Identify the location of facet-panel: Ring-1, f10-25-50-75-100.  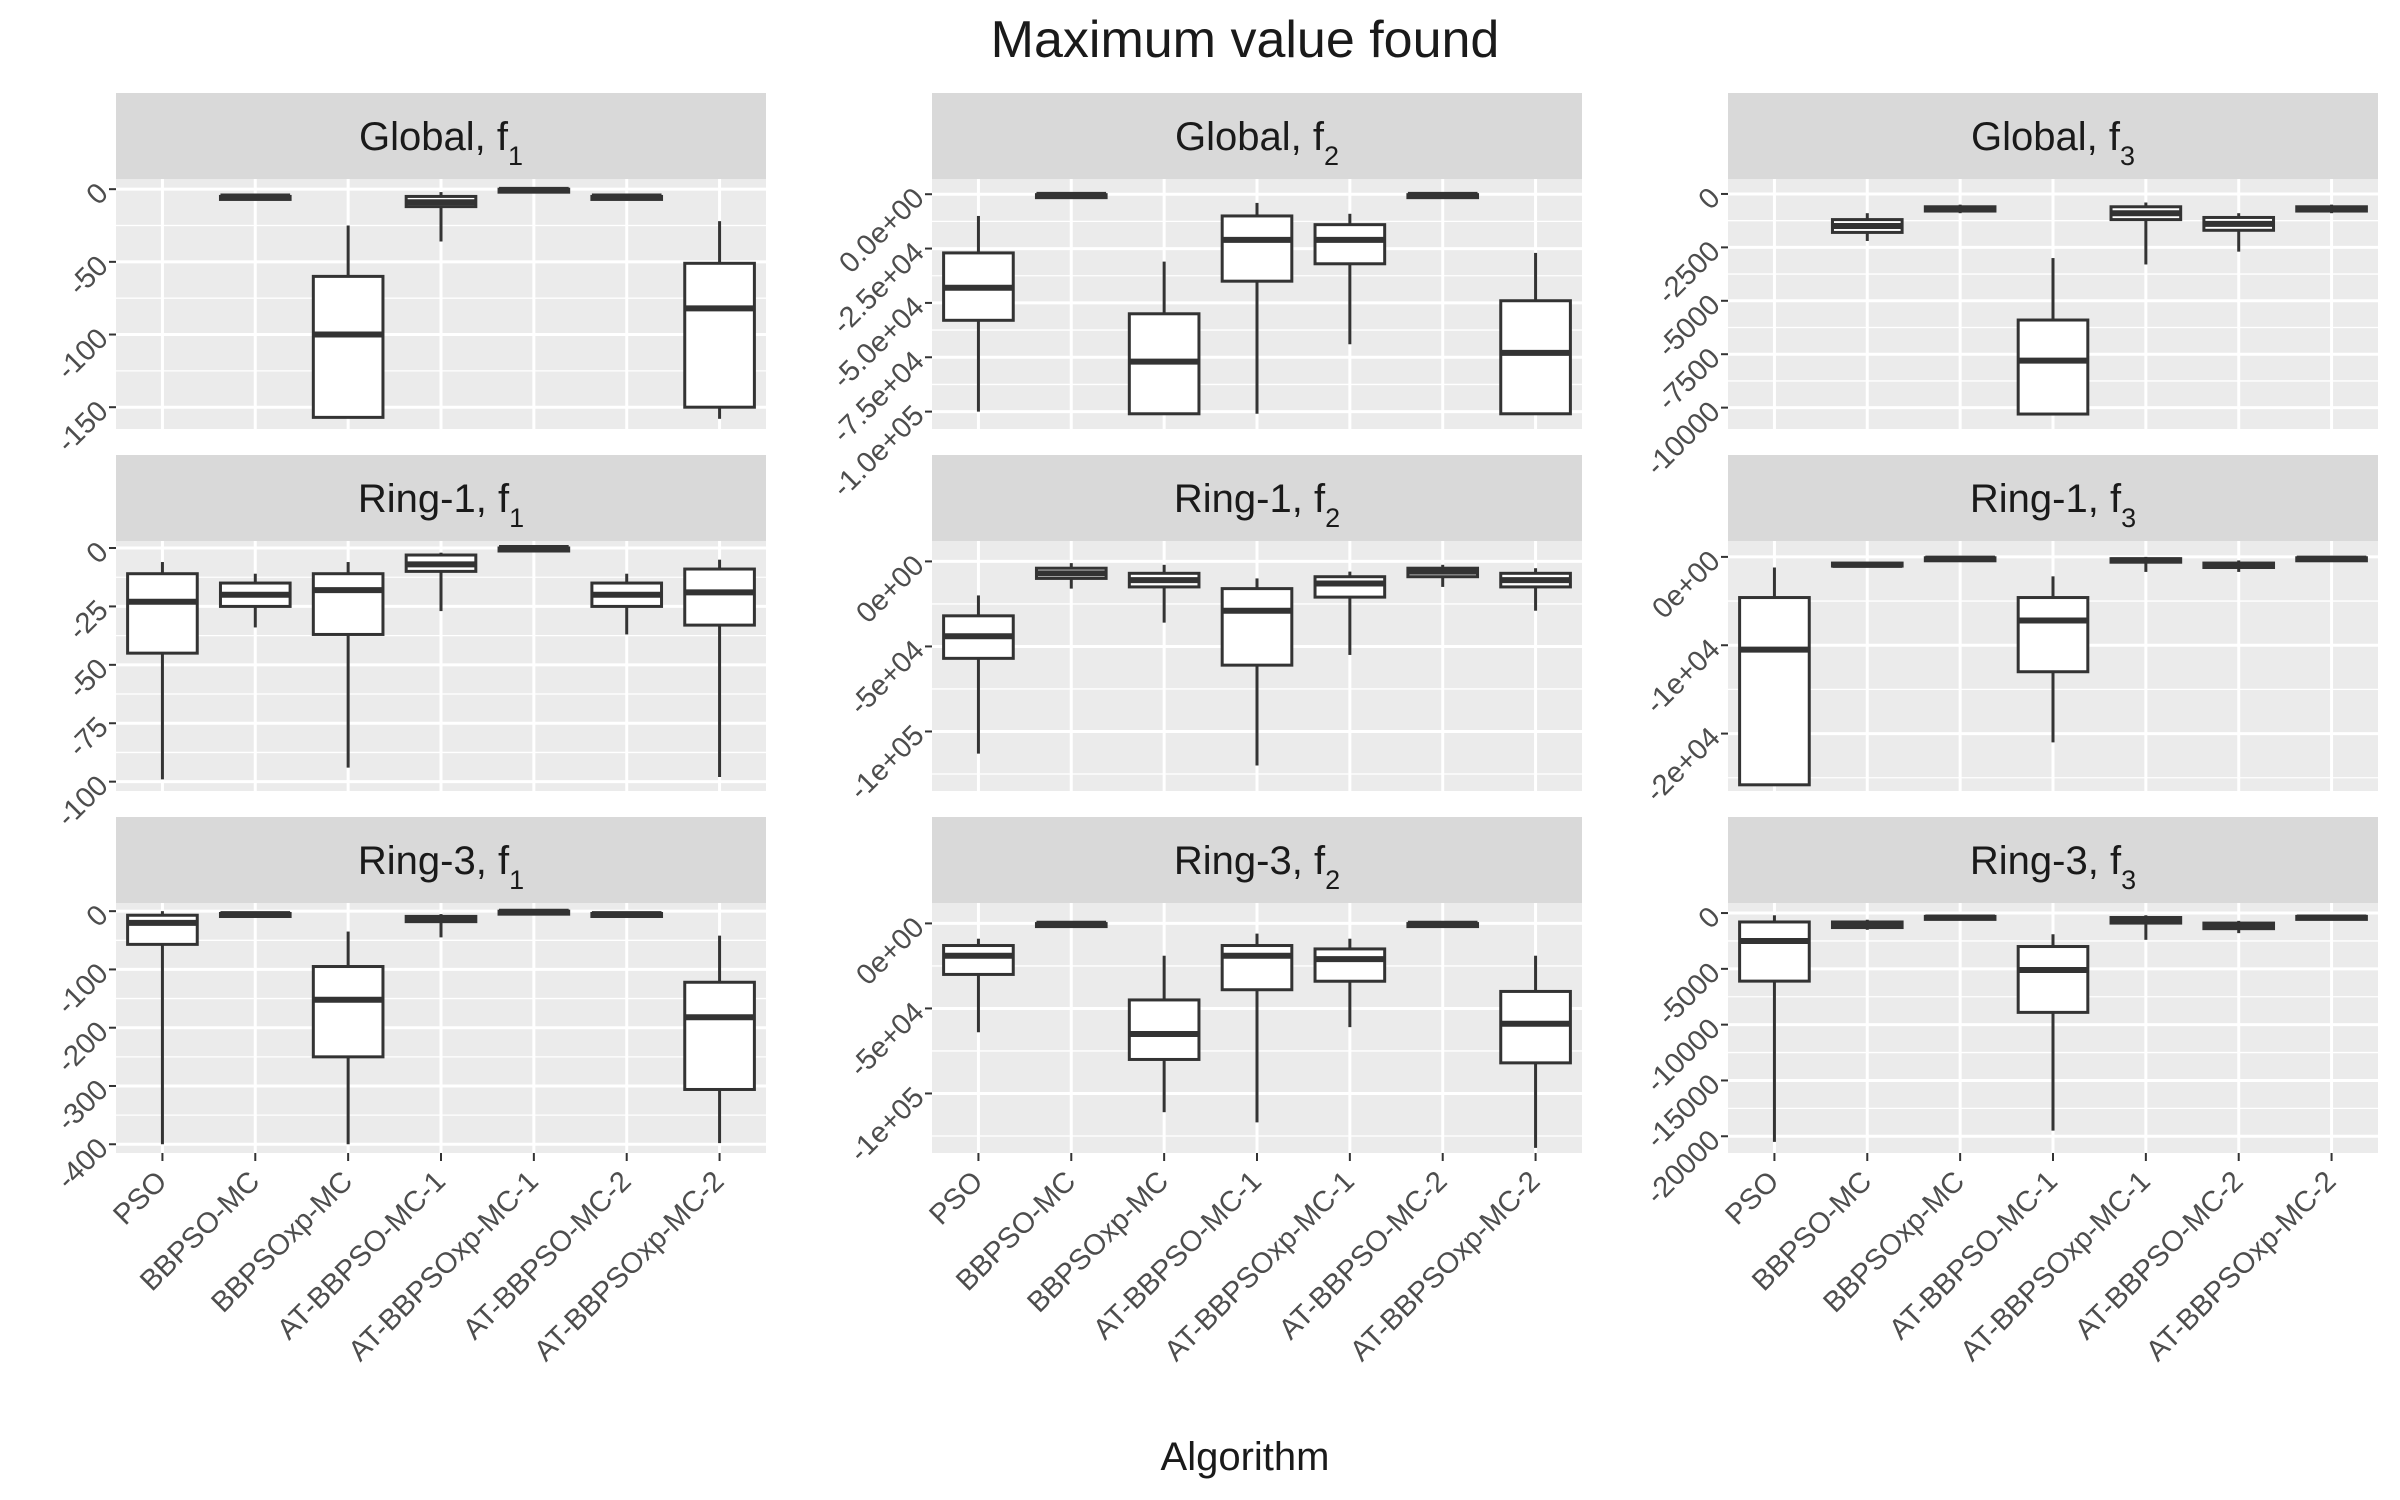
(408, 644).